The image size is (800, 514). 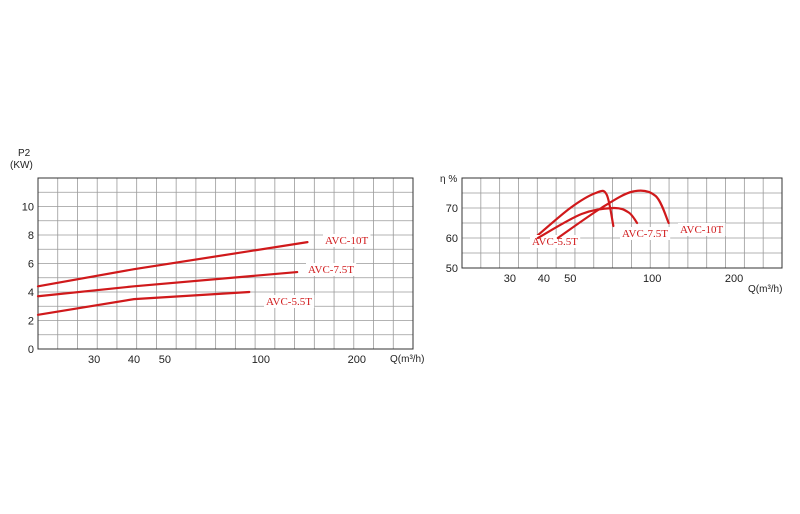 What do you see at coordinates (570, 279) in the screenshot?
I see `efficiency-x-tick-label: 50` at bounding box center [570, 279].